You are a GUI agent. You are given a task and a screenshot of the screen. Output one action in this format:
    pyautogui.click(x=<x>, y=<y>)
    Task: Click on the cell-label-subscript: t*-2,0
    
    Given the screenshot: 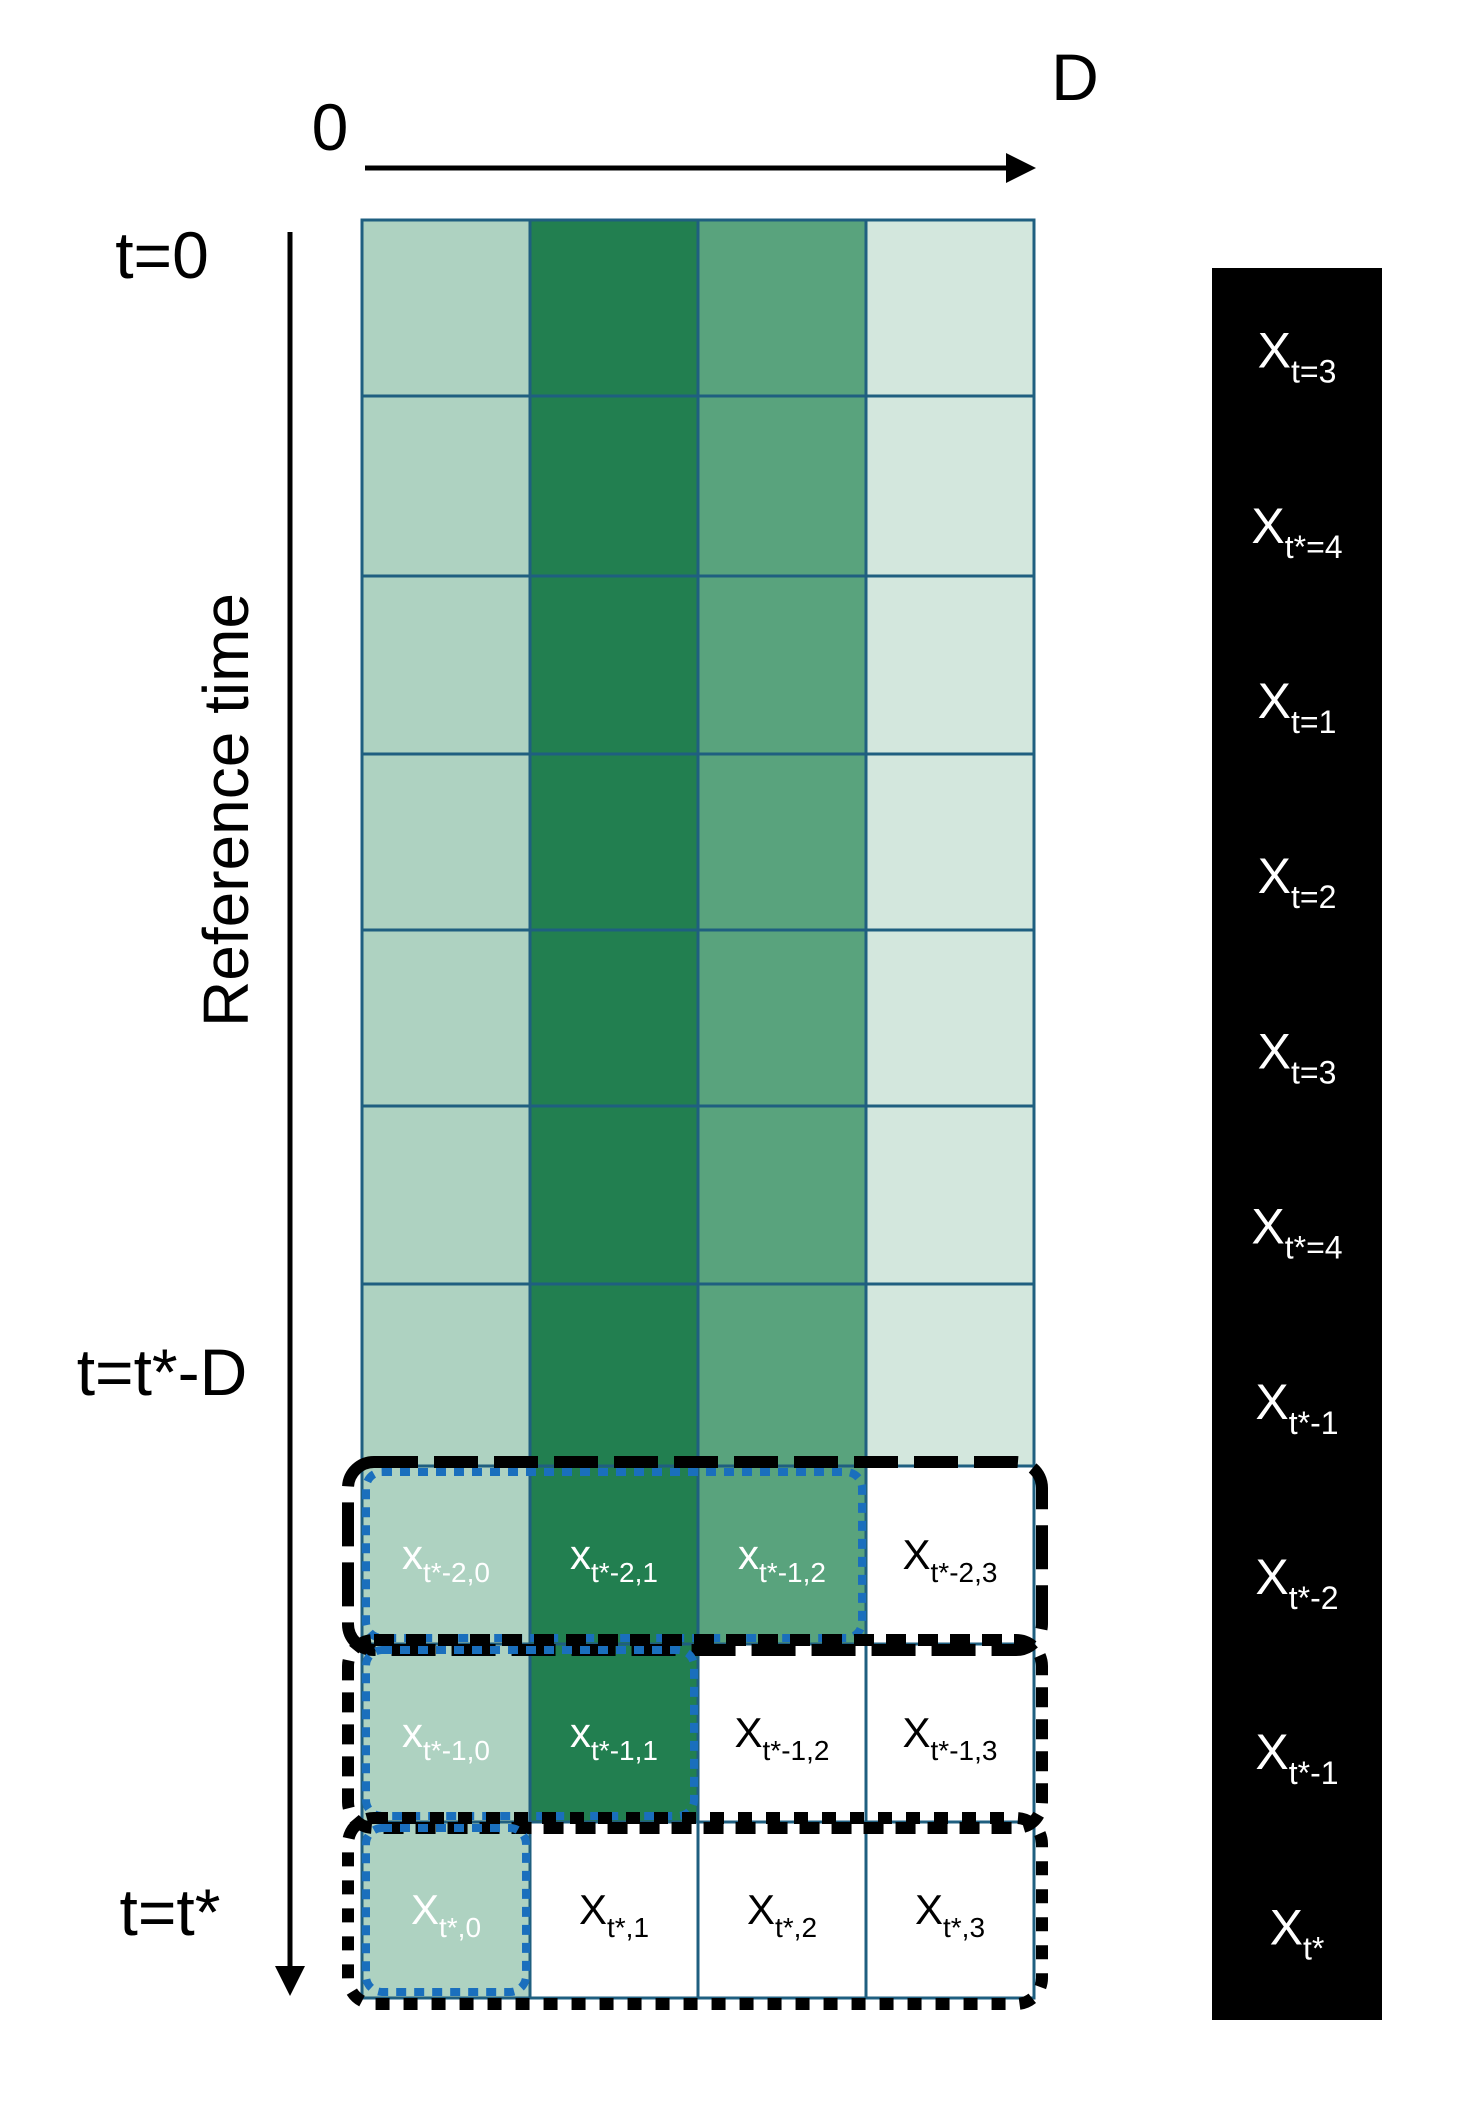 What is the action you would take?
    pyautogui.click(x=456, y=1572)
    